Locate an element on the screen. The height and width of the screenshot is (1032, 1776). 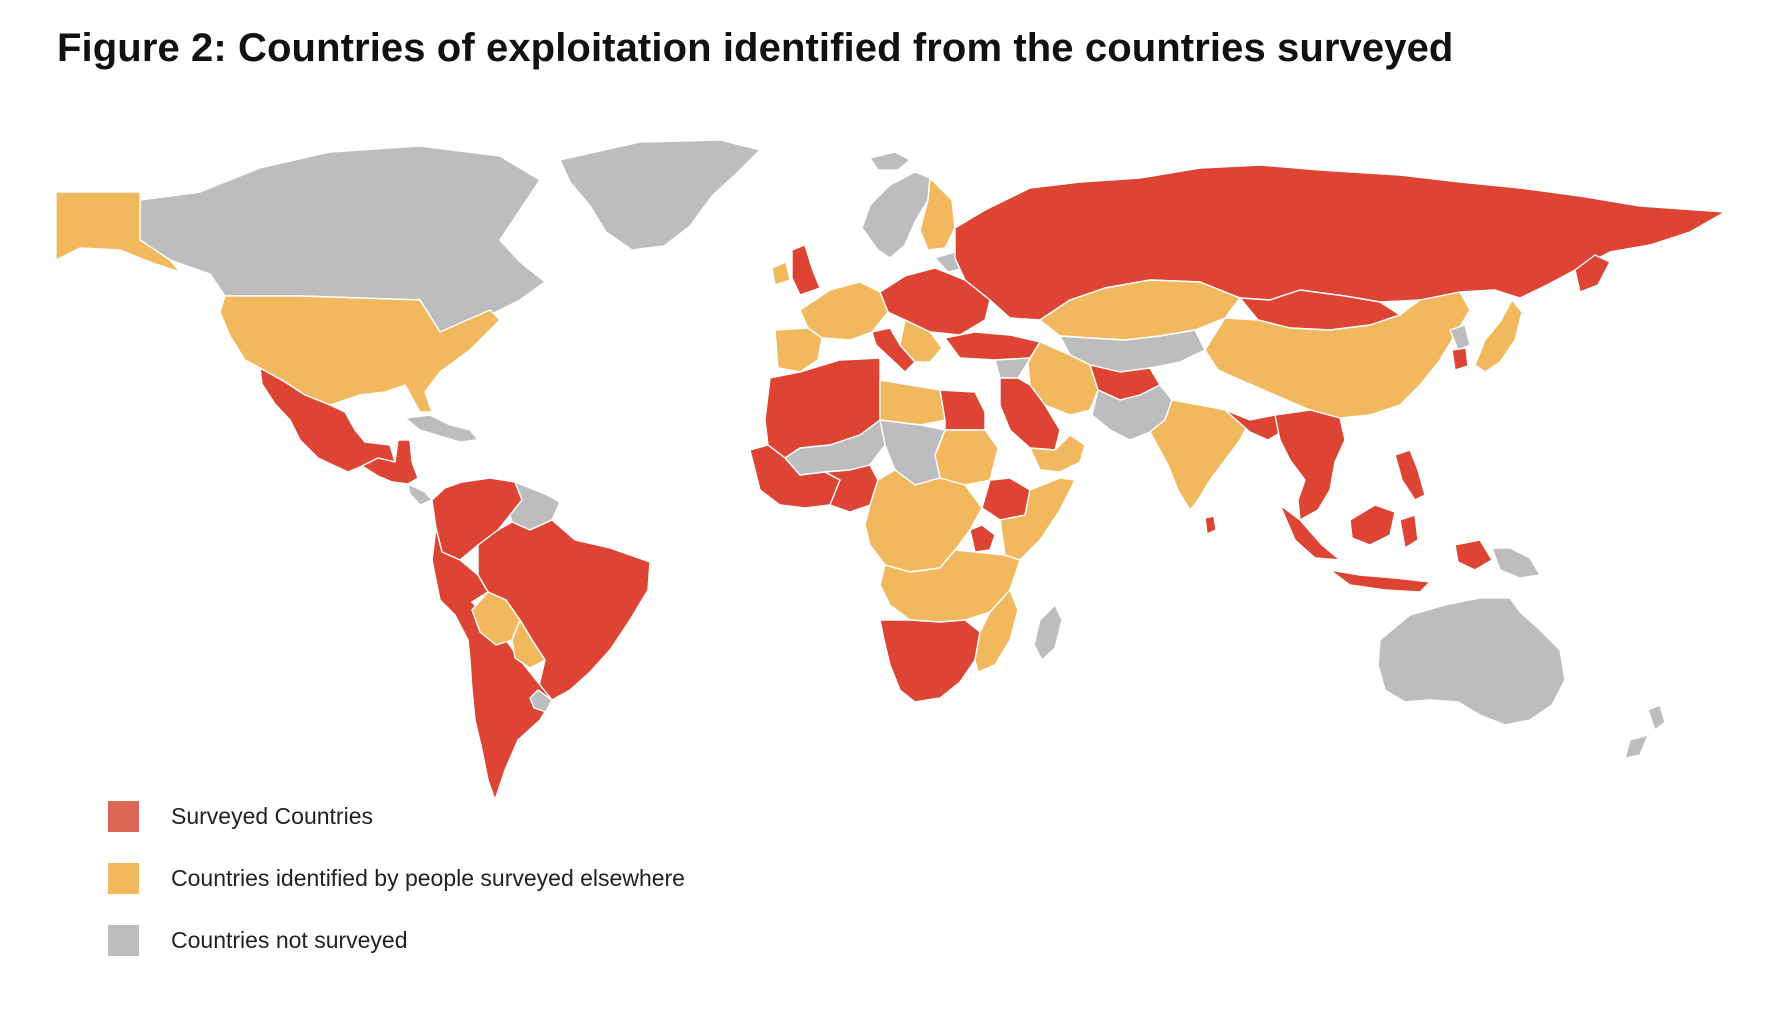
region-eastern-europe is located at coordinates (935, 301).